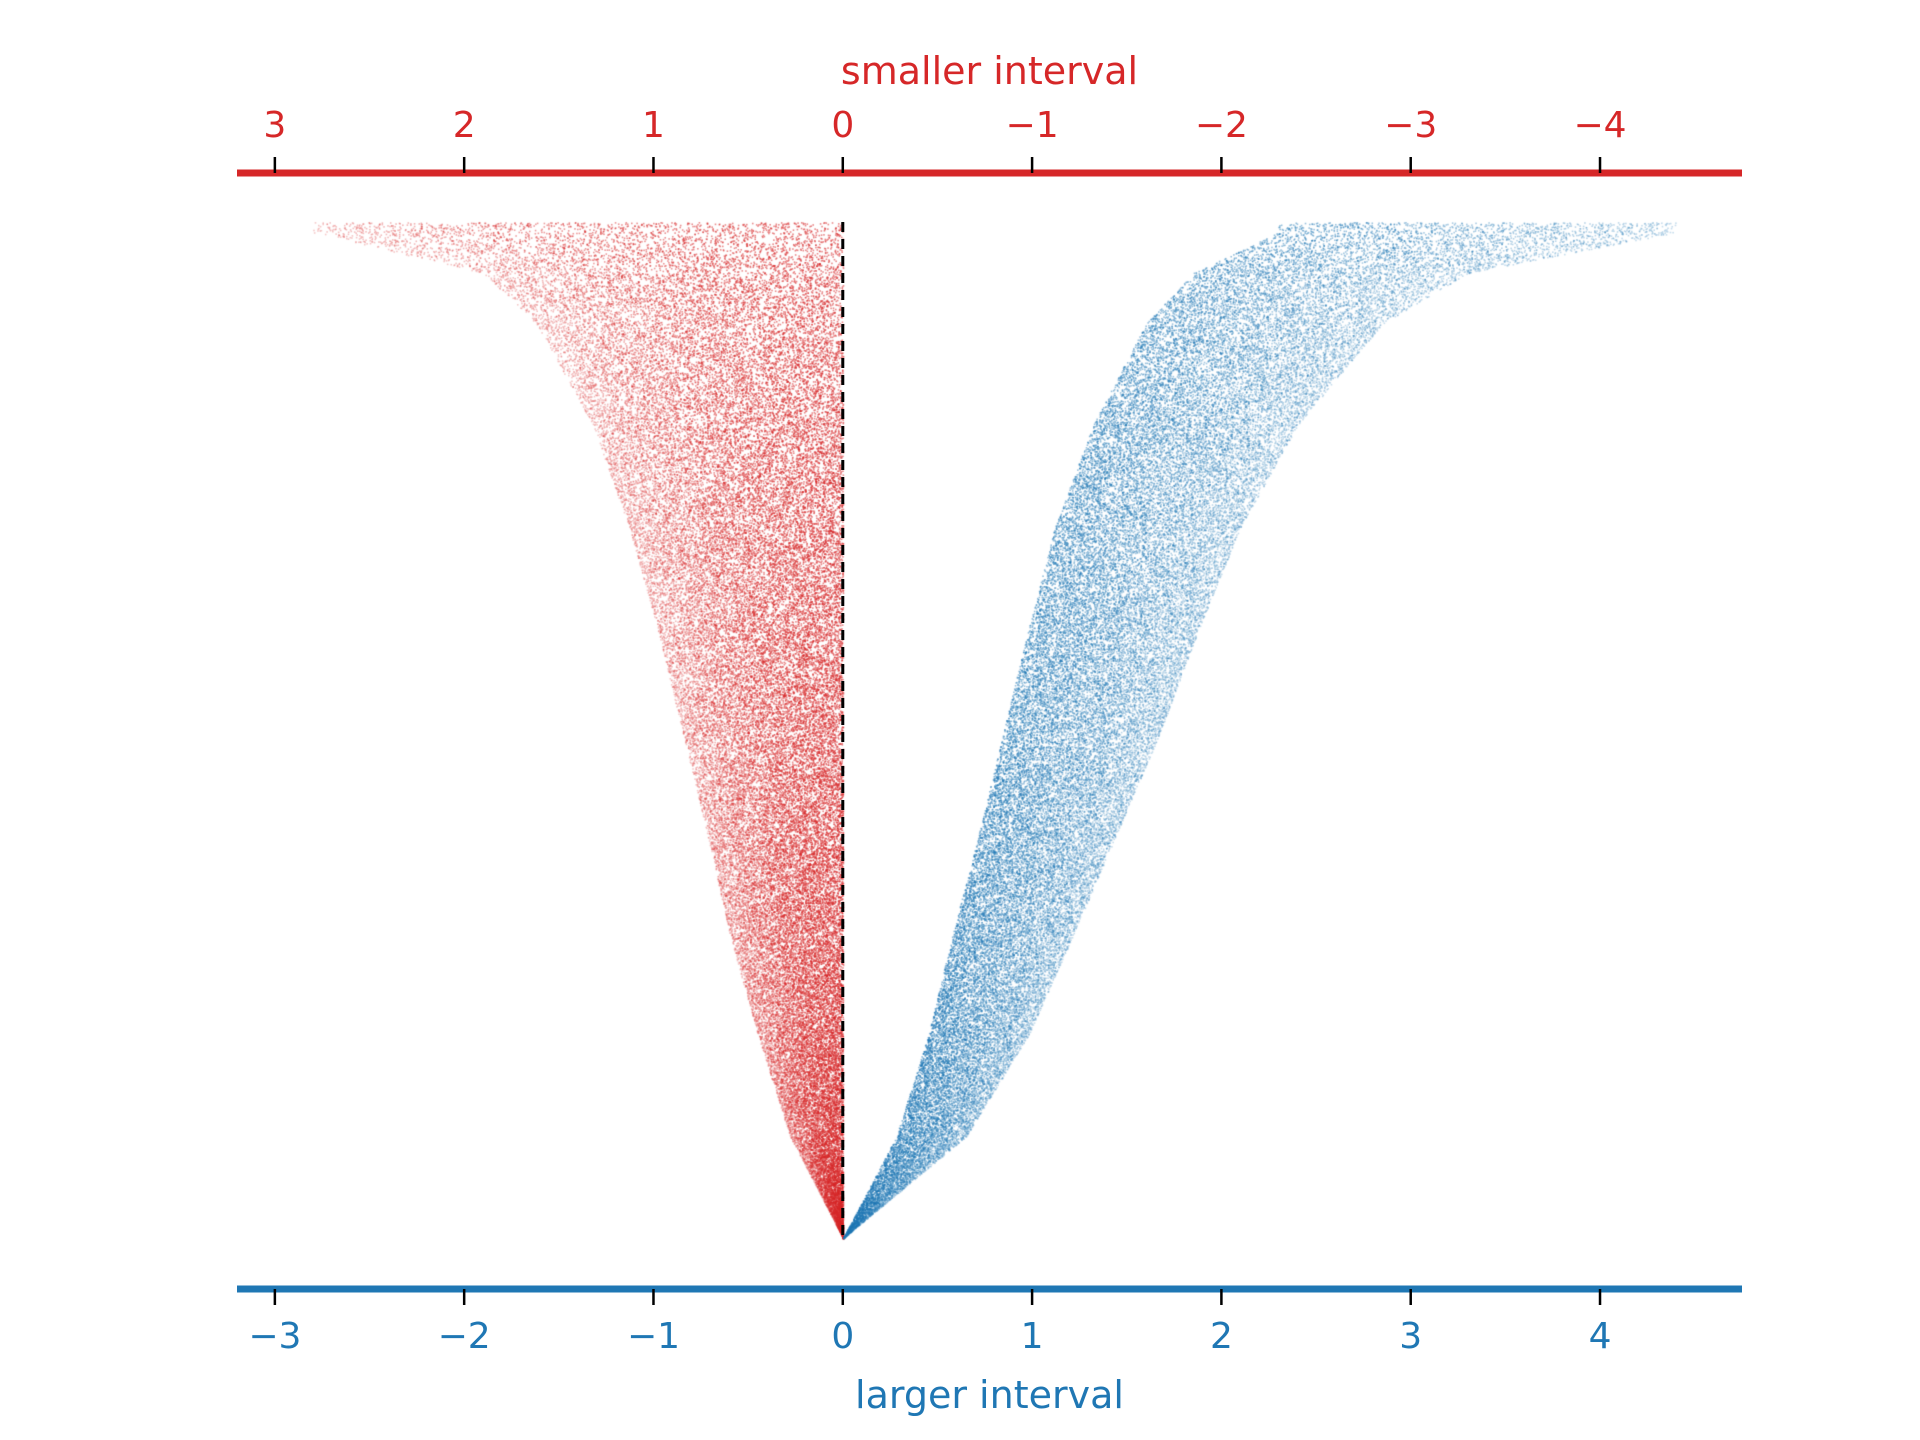 The height and width of the screenshot is (1440, 1920). What do you see at coordinates (929, 1323) in the screenshot?
I see `bottom-axis-ticks: −3 −2 −1 0 1 2 3 4` at bounding box center [929, 1323].